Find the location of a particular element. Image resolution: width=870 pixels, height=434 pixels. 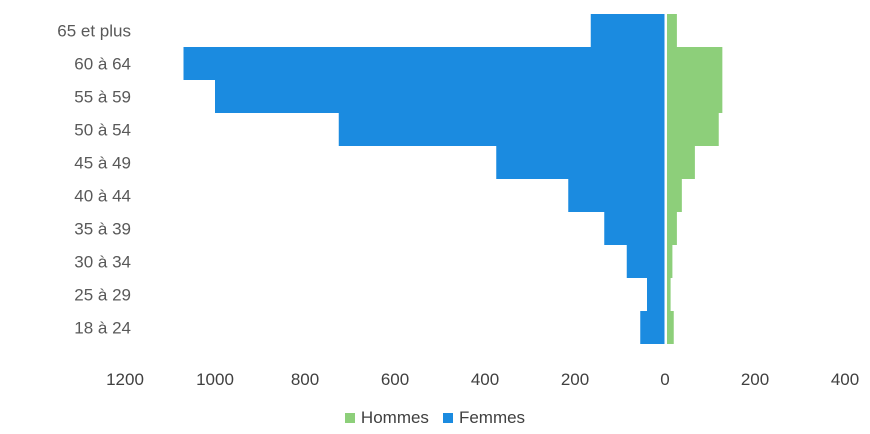

x-tick-label-3: 600 is located at coordinates (395, 379).